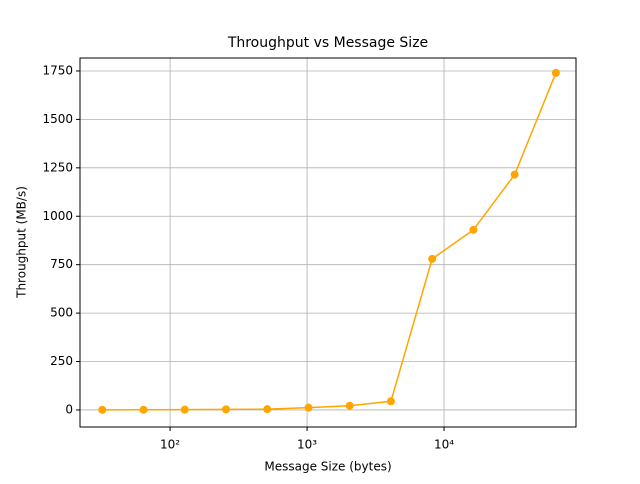 This screenshot has height=484, width=640. I want to click on x-tick-label: 10⁴, so click(444, 445).